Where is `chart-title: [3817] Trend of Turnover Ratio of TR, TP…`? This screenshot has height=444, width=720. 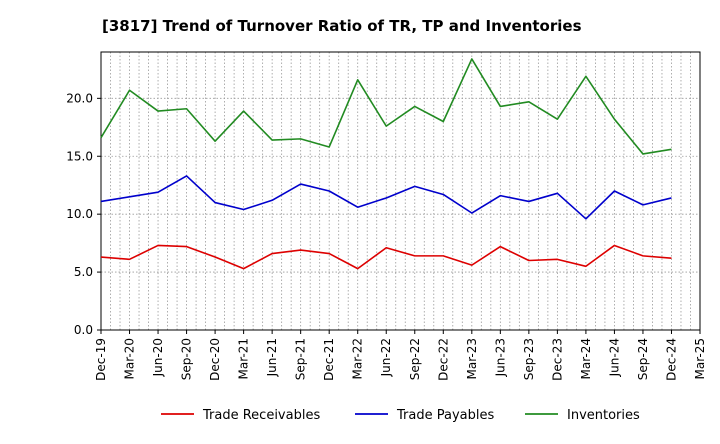
chart-title: [3817] Trend of Turnover Ratio of TR, TP… is located at coordinates (342, 26).